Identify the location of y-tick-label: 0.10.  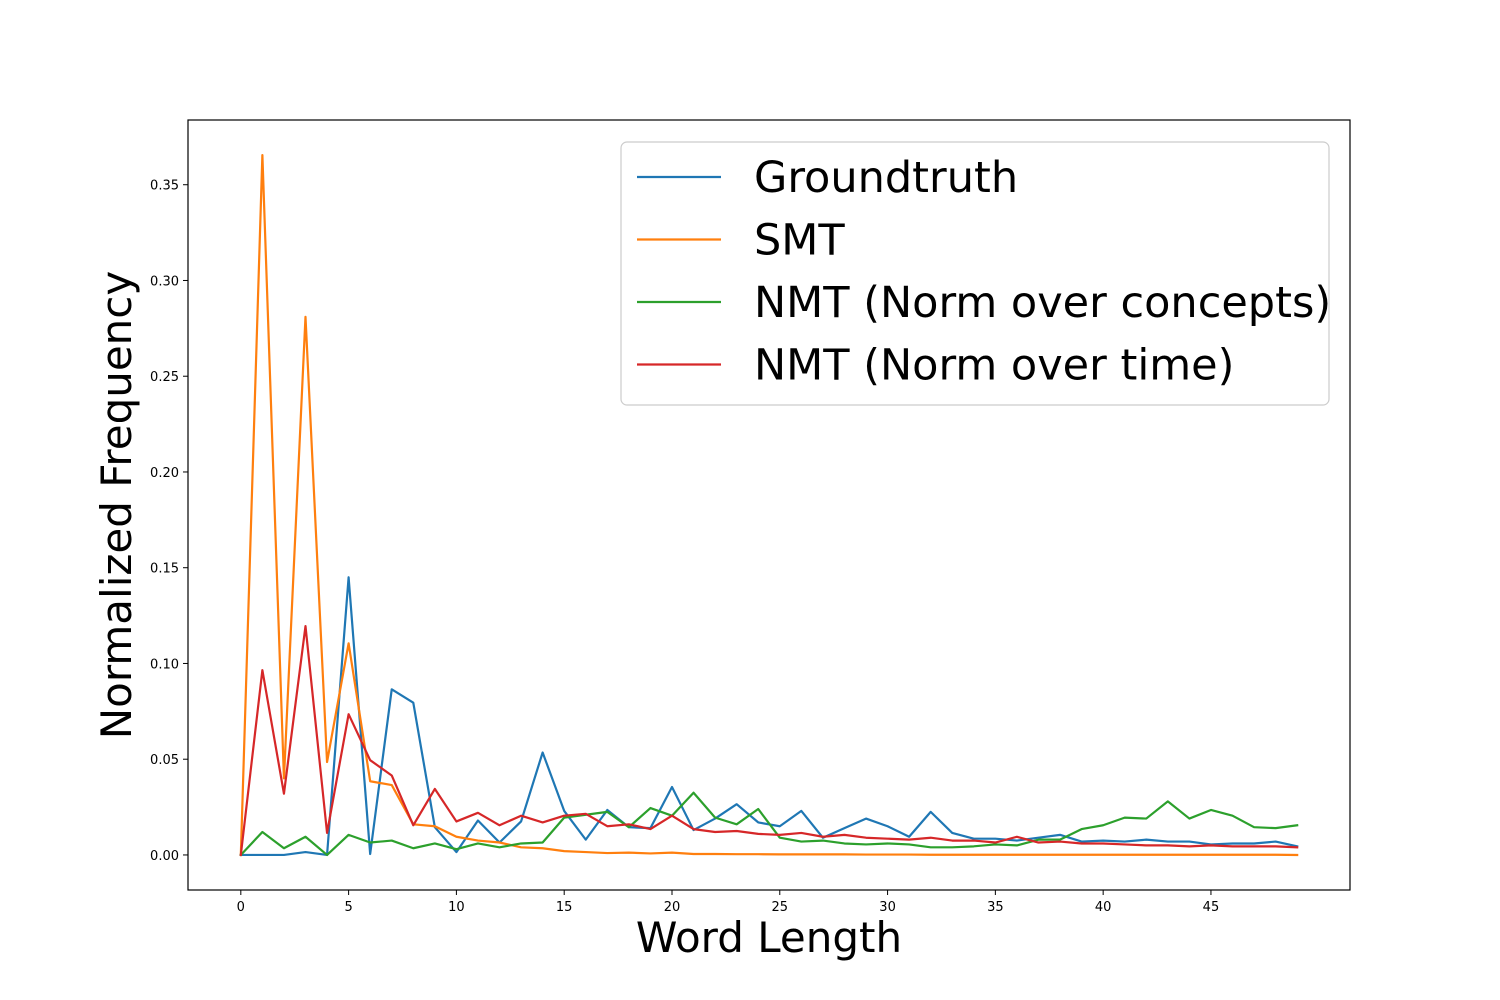
(164, 664).